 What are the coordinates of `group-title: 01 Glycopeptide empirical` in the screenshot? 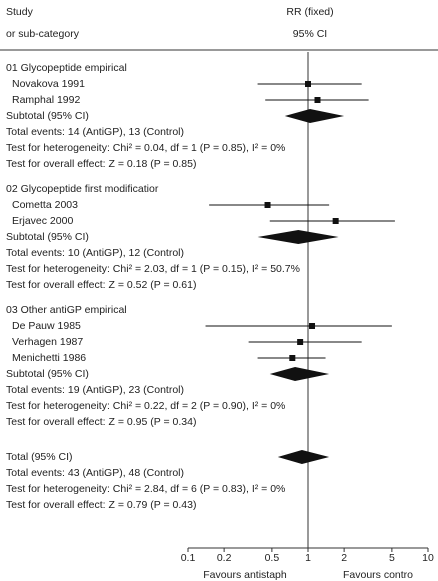 It's located at (66, 68).